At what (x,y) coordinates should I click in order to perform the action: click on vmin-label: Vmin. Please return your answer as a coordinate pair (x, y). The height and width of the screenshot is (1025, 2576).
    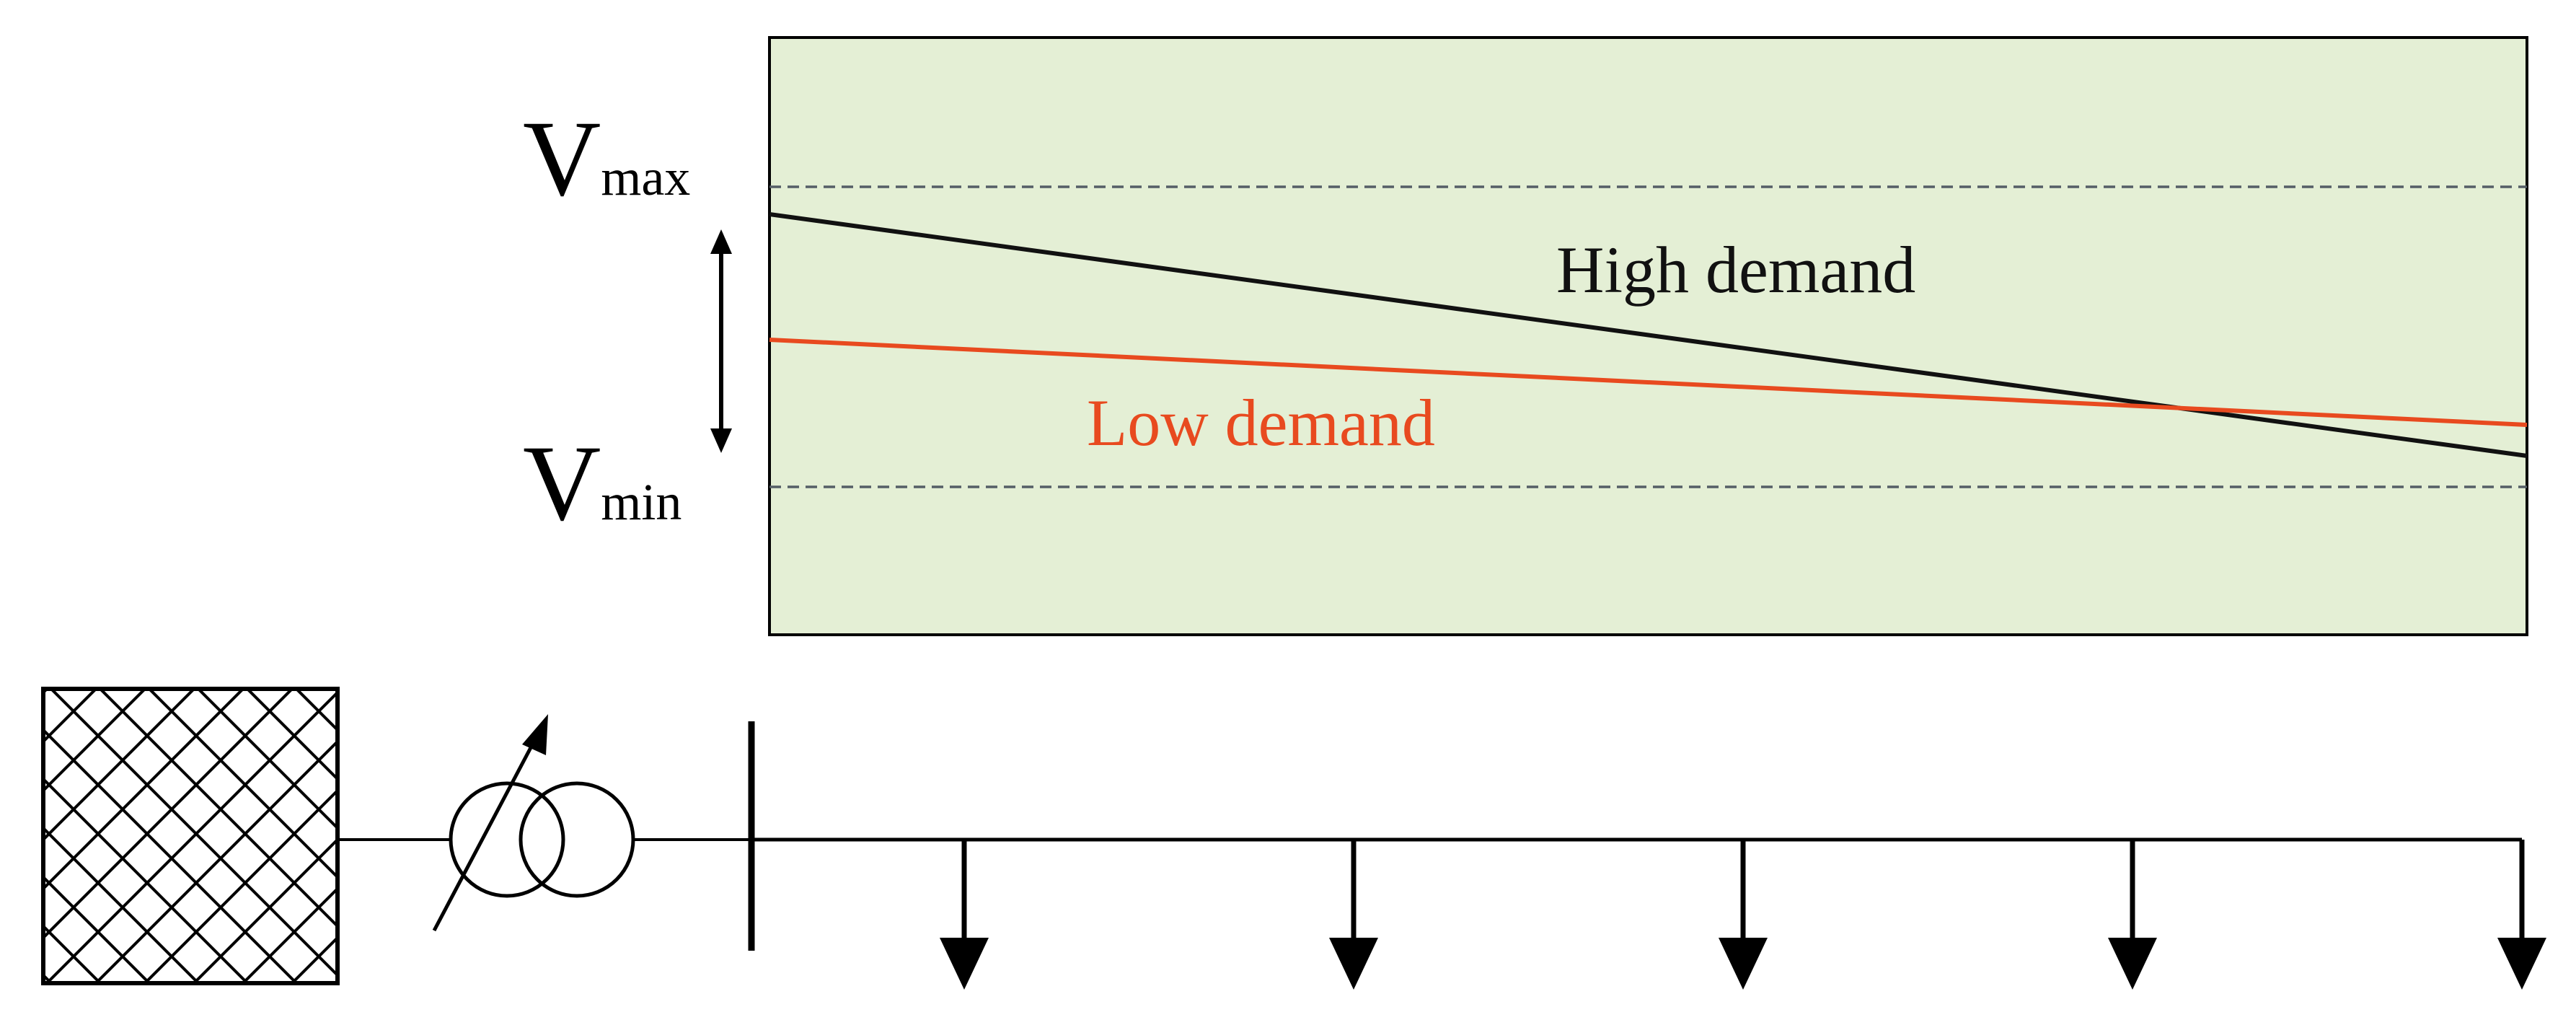
    Looking at the image, I should click on (602, 483).